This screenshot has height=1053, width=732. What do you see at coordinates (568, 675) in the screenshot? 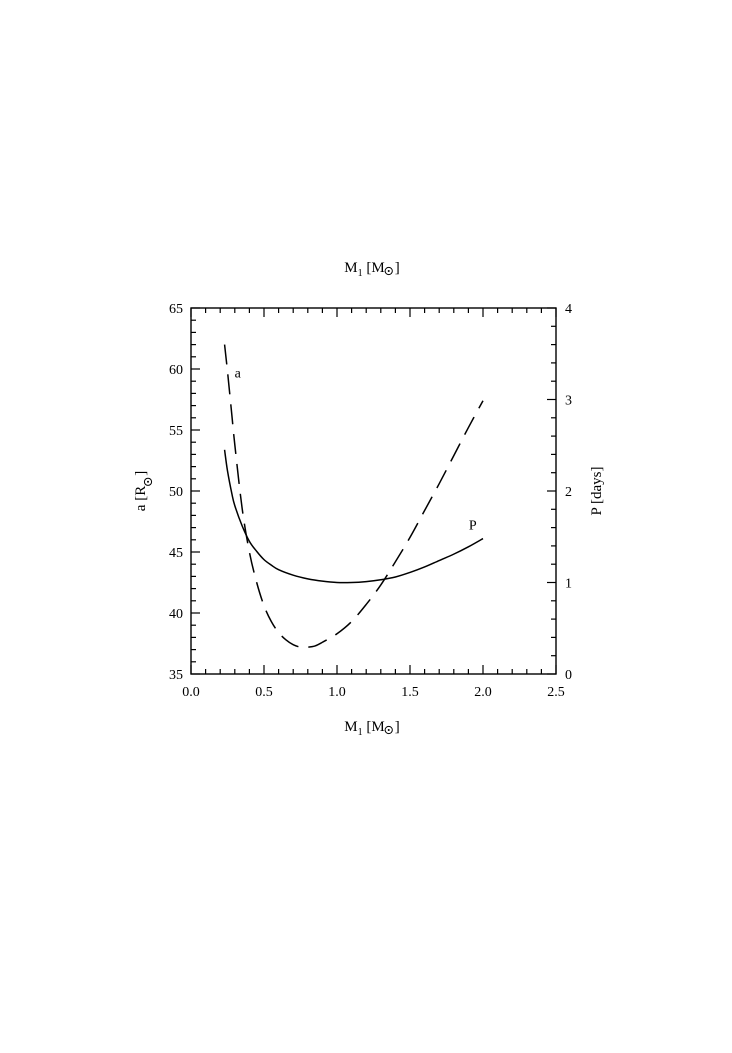
I see `y-right-tick-label: 0` at bounding box center [568, 675].